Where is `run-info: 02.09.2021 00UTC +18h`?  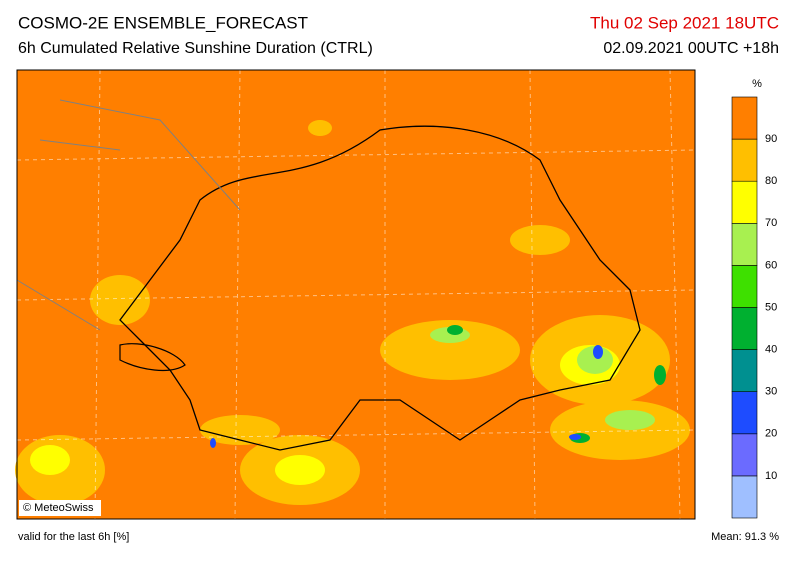 run-info: 02.09.2021 00UTC +18h is located at coordinates (691, 48).